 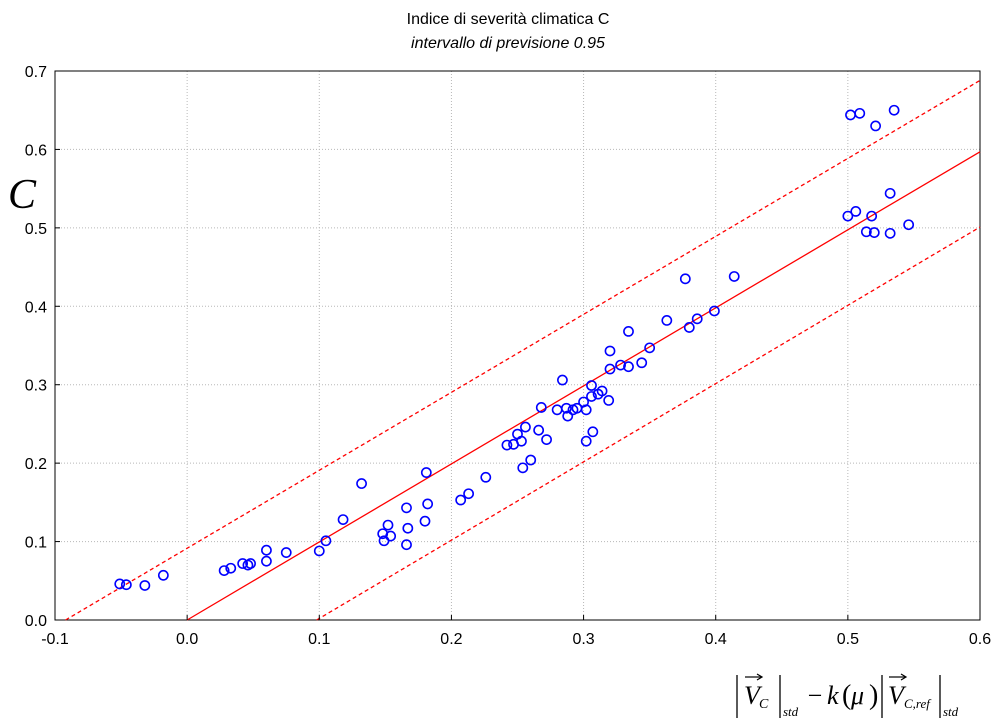 I want to click on xlabel-std2: std, so click(x=951, y=711).